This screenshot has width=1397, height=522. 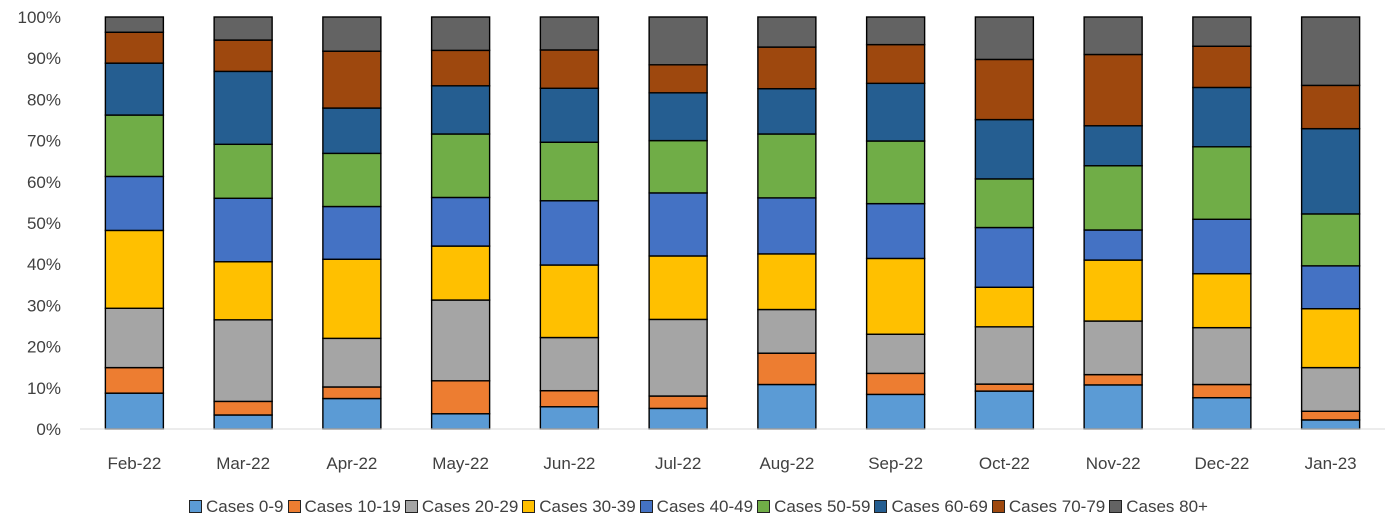 What do you see at coordinates (1331, 463) in the screenshot?
I see `x-tick-label: Jan-23` at bounding box center [1331, 463].